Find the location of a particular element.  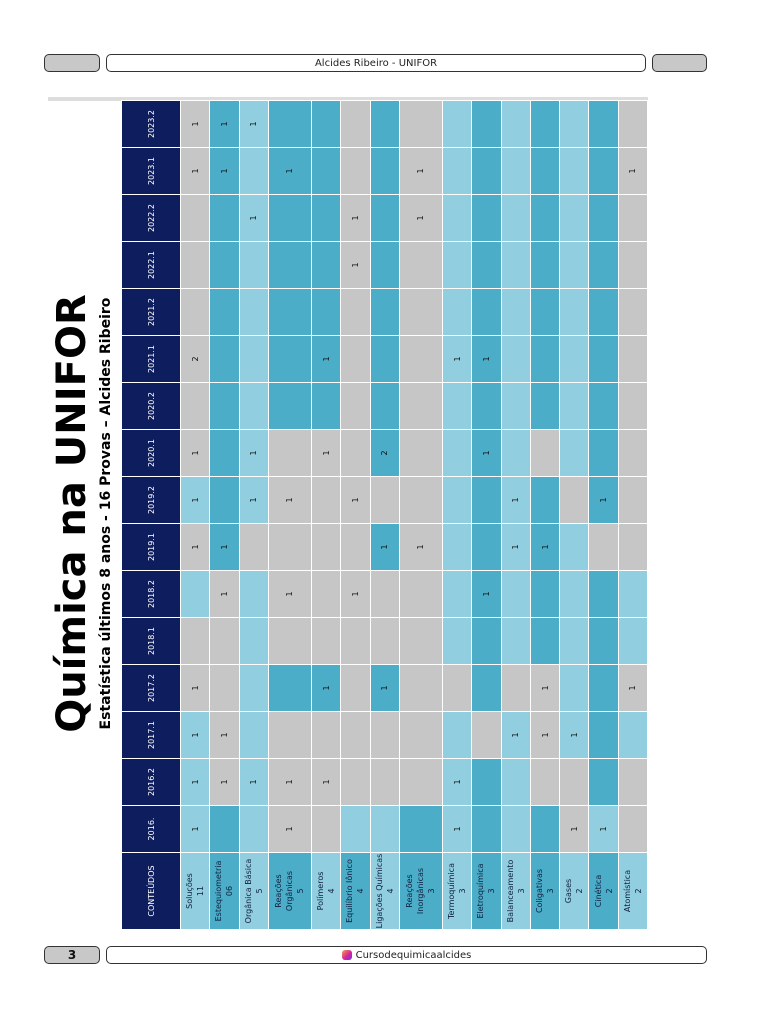

table-row: Atomística 2 1 1 is located at coordinates (633, 515).